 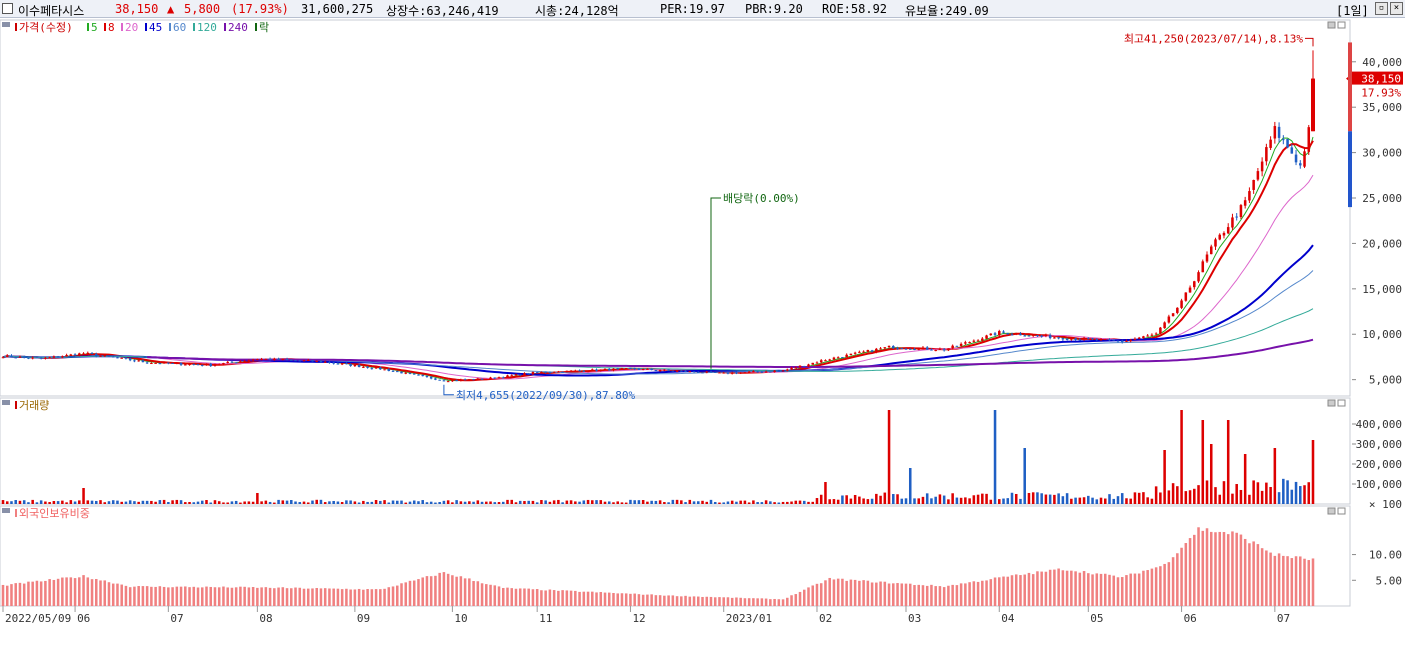 I want to click on close-icon: ×, so click(x=1396, y=8).